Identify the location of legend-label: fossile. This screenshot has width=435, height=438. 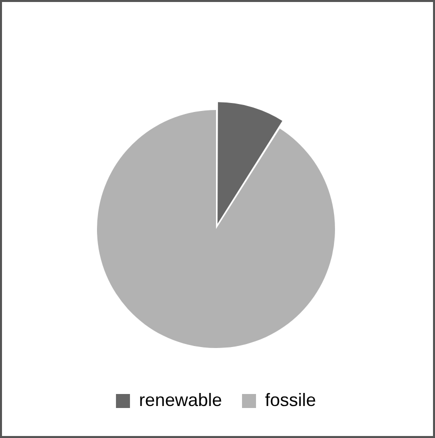
(290, 400).